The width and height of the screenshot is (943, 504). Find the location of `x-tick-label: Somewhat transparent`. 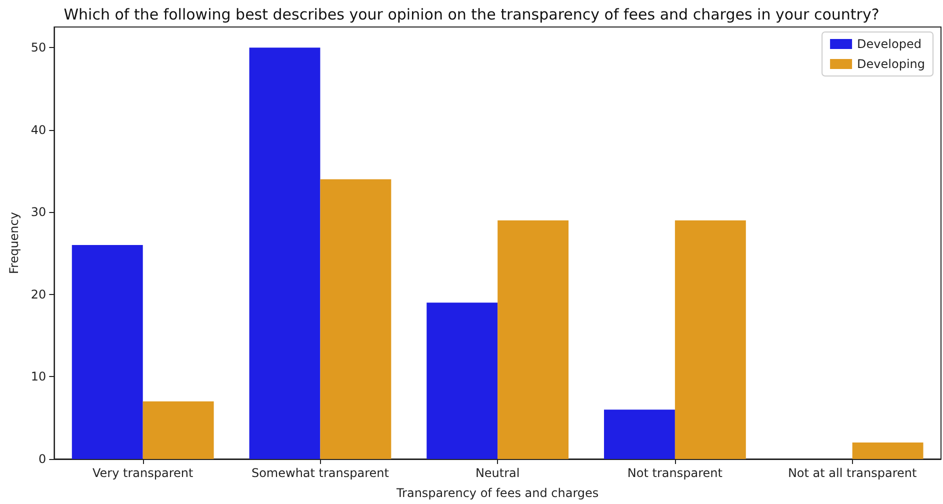

x-tick-label: Somewhat transparent is located at coordinates (320, 473).